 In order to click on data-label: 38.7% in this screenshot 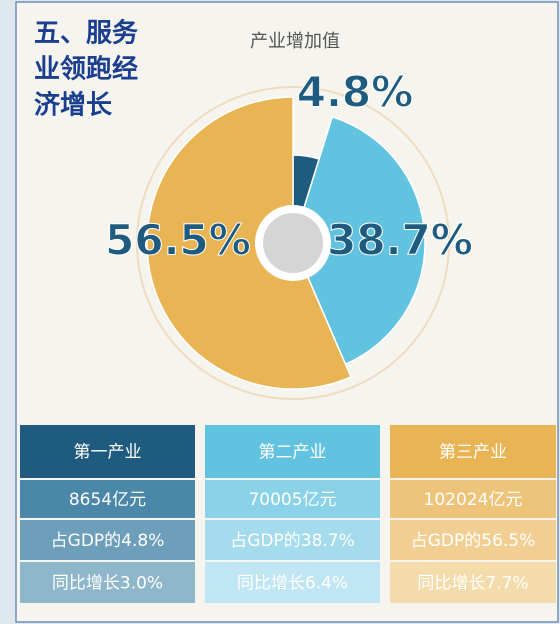, I will do `click(400, 240)`.